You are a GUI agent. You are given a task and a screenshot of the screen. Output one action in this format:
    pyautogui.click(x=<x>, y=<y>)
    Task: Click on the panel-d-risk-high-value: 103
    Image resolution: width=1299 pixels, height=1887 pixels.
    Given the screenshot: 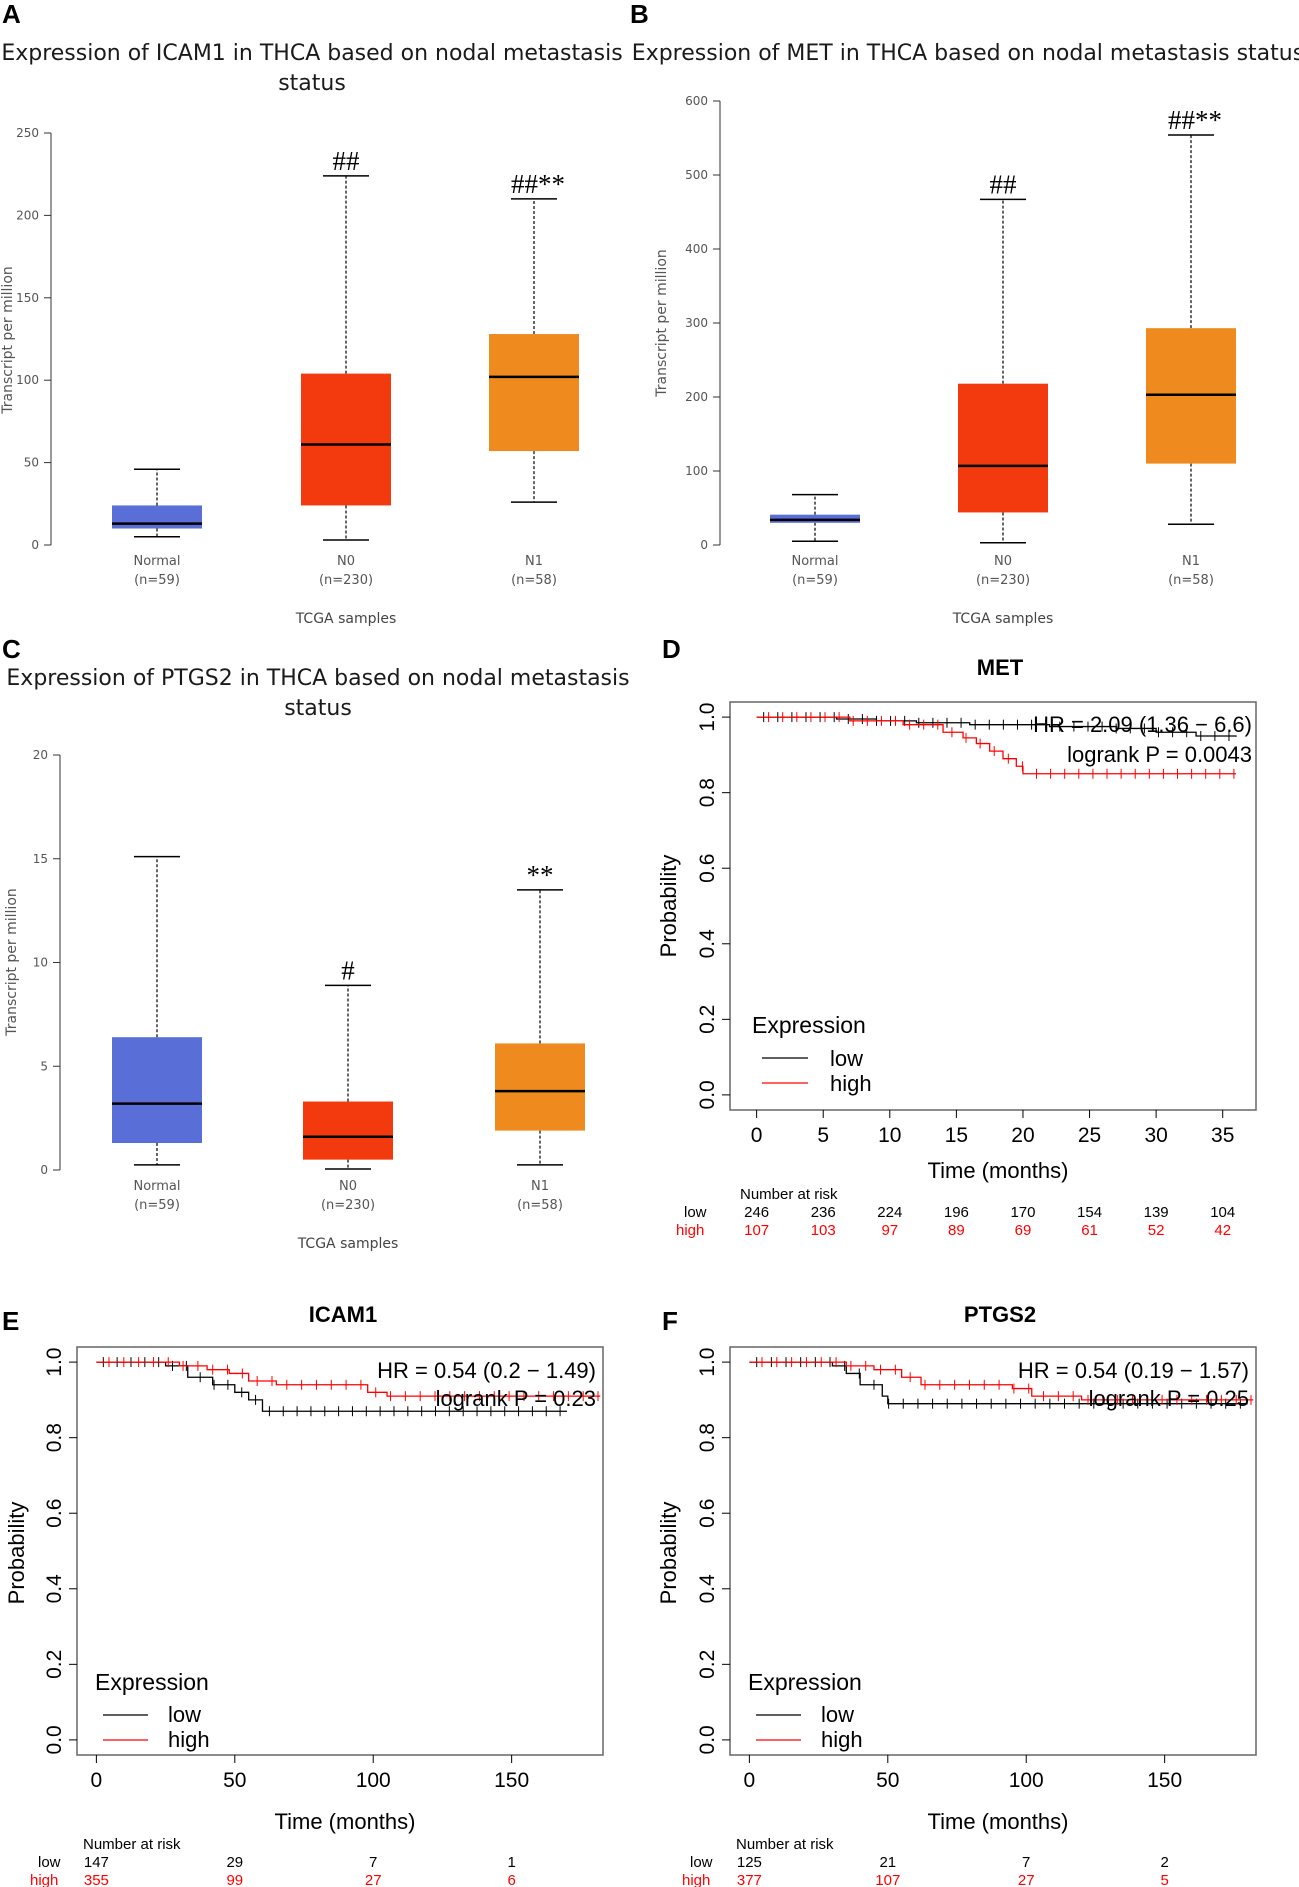 What is the action you would take?
    pyautogui.click(x=823, y=1230)
    